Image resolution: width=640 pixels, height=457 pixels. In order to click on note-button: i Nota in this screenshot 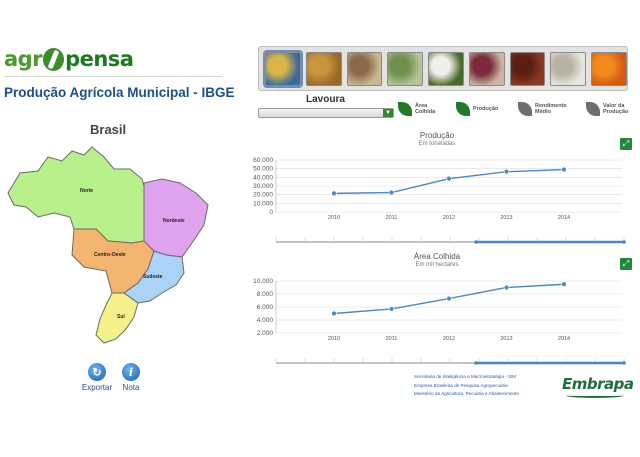, I will do `click(131, 377)`.